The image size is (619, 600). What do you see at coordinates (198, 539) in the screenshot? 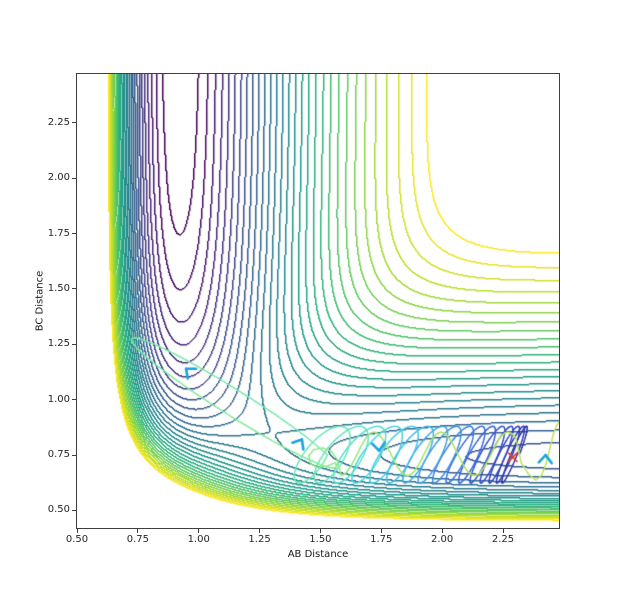
I see `x-tick-label: 1.00` at bounding box center [198, 539].